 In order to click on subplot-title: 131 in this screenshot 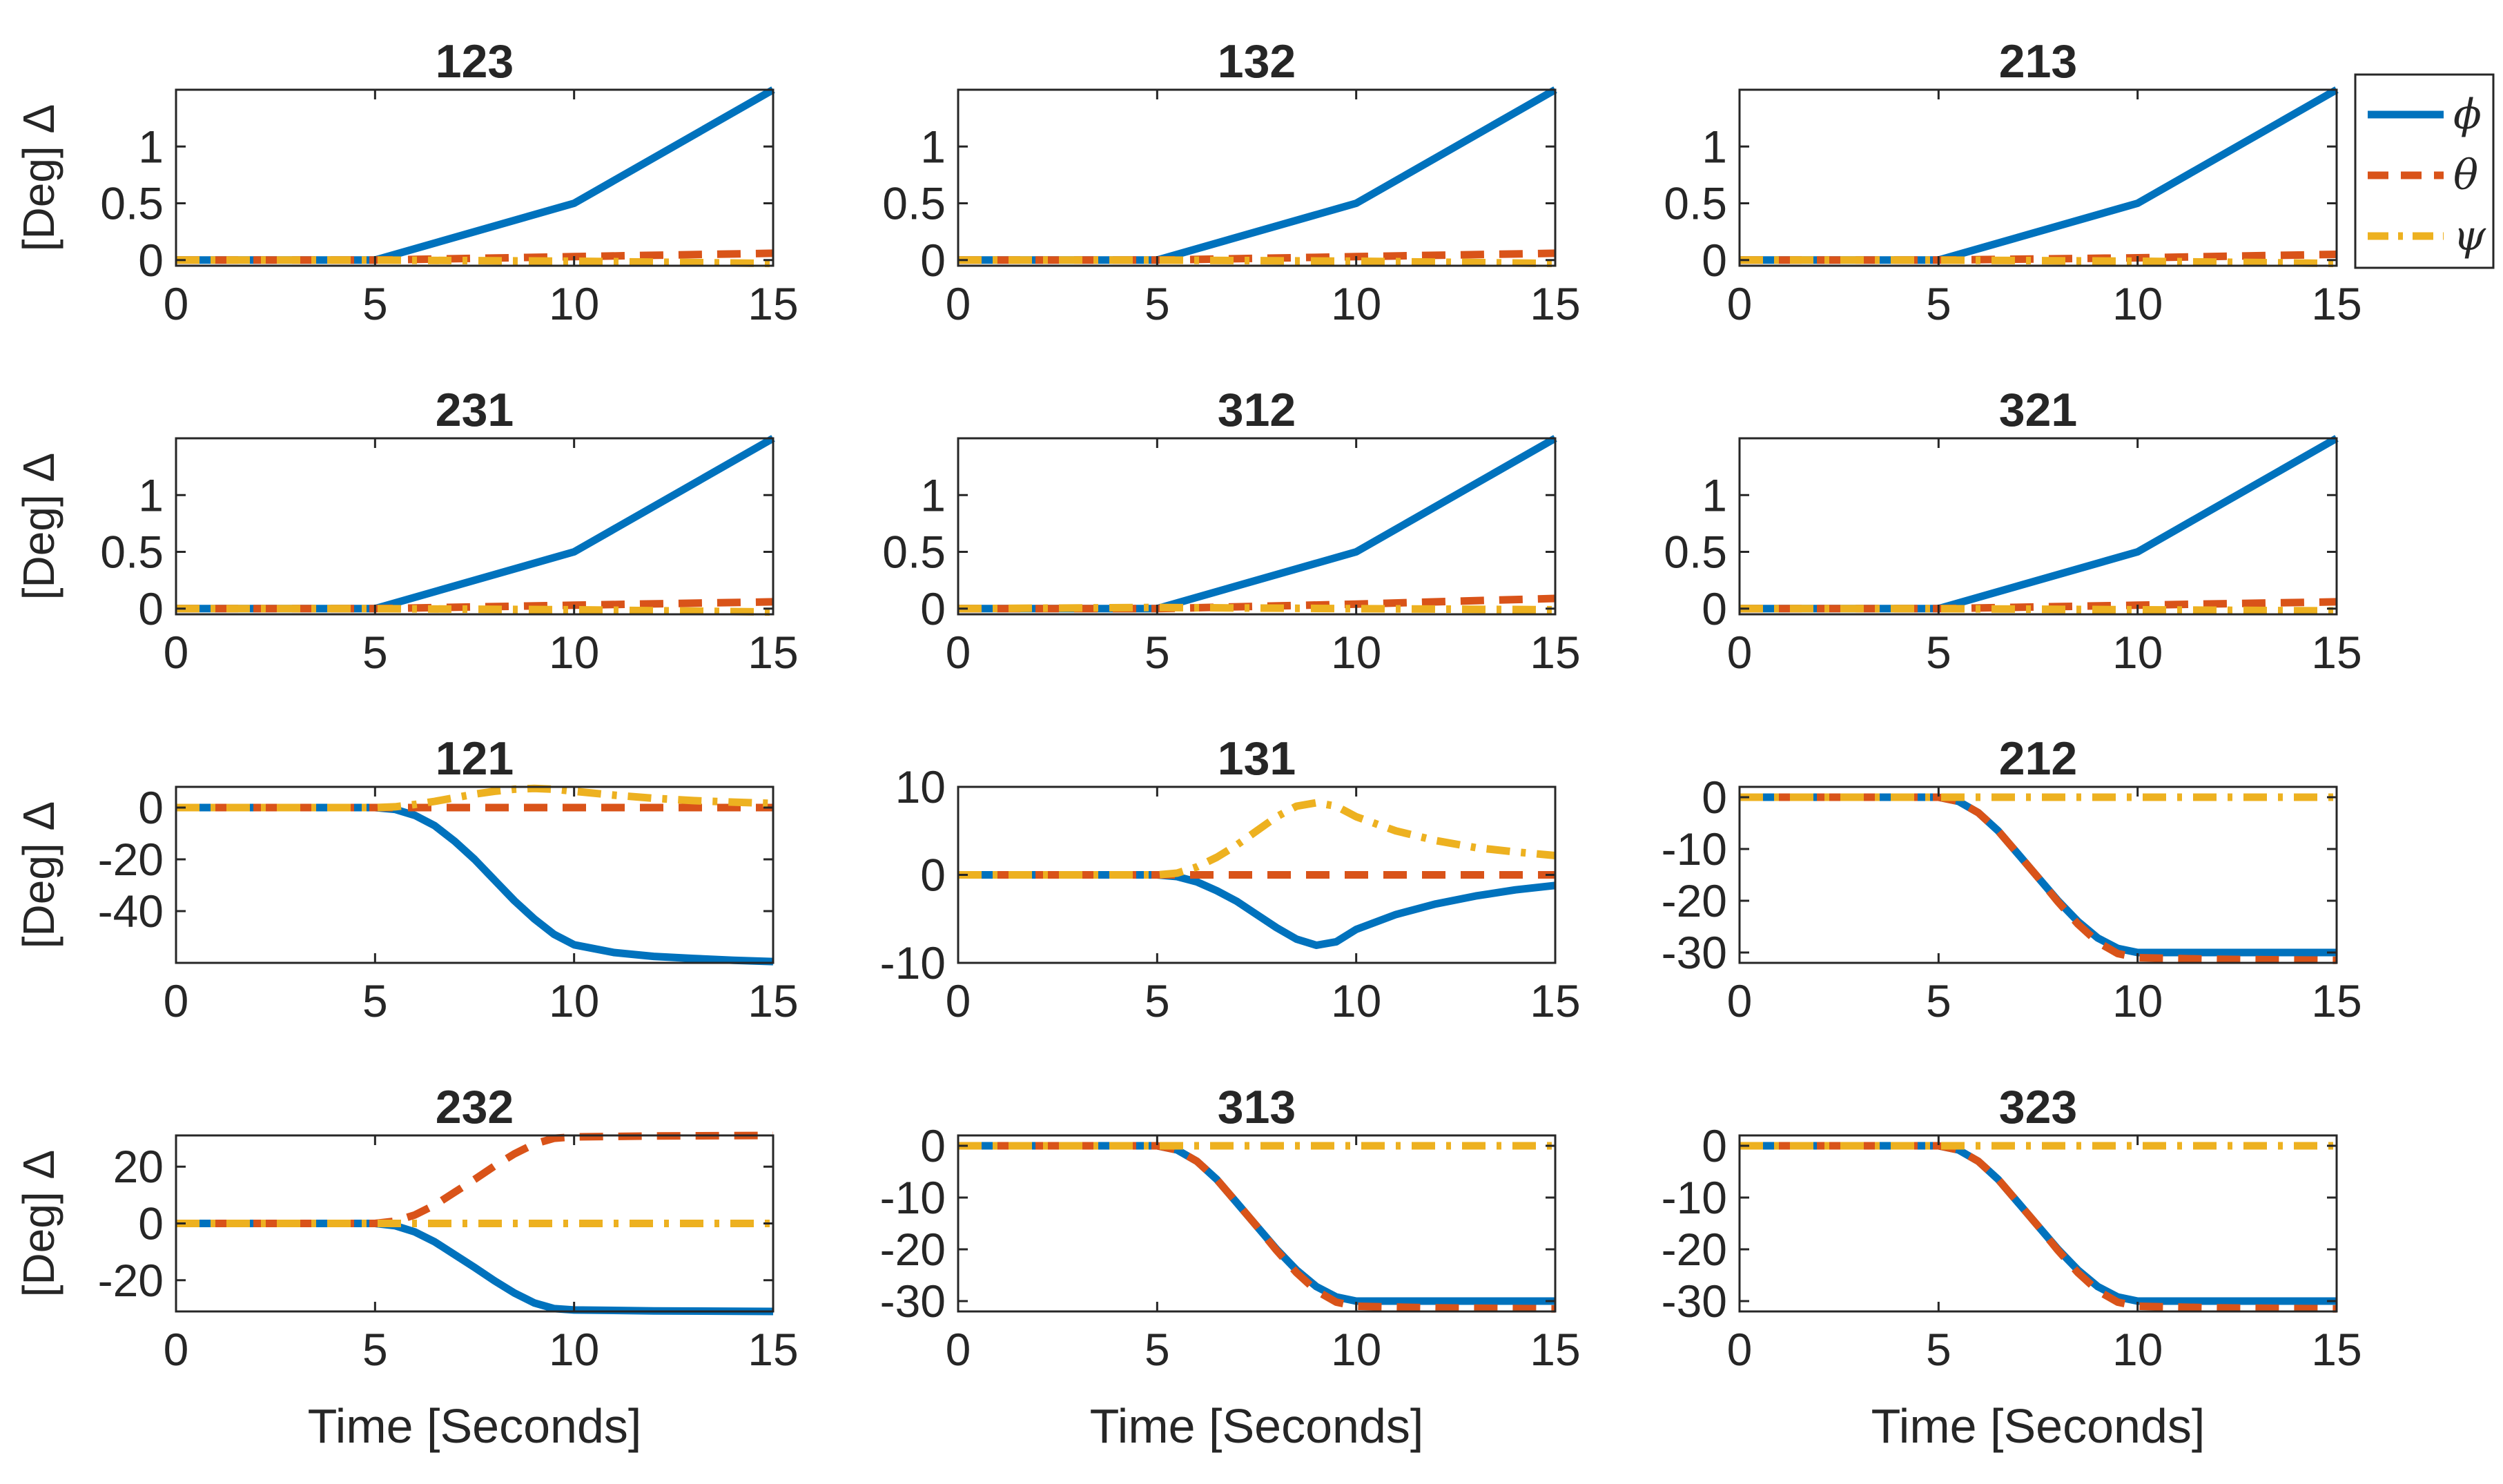, I will do `click(1257, 758)`.